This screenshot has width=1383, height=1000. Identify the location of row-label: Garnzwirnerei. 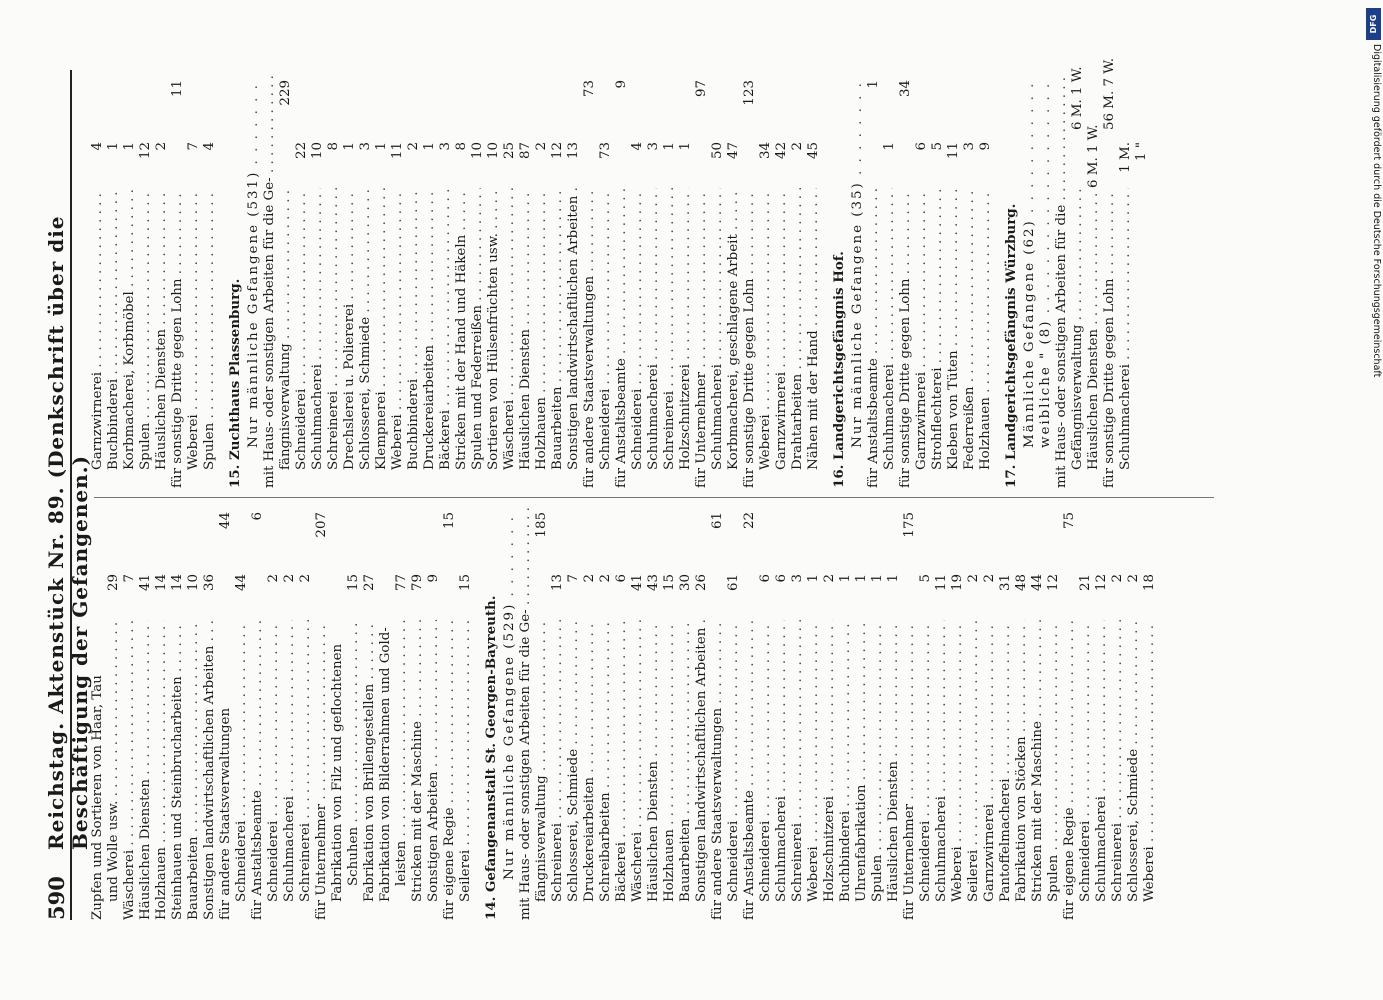
(782, 329).